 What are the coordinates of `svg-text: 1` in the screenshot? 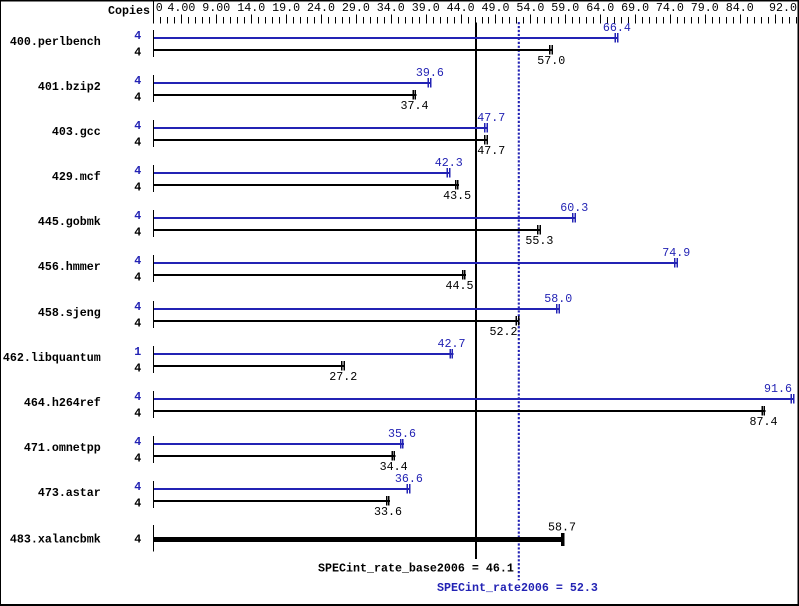 It's located at (137, 352).